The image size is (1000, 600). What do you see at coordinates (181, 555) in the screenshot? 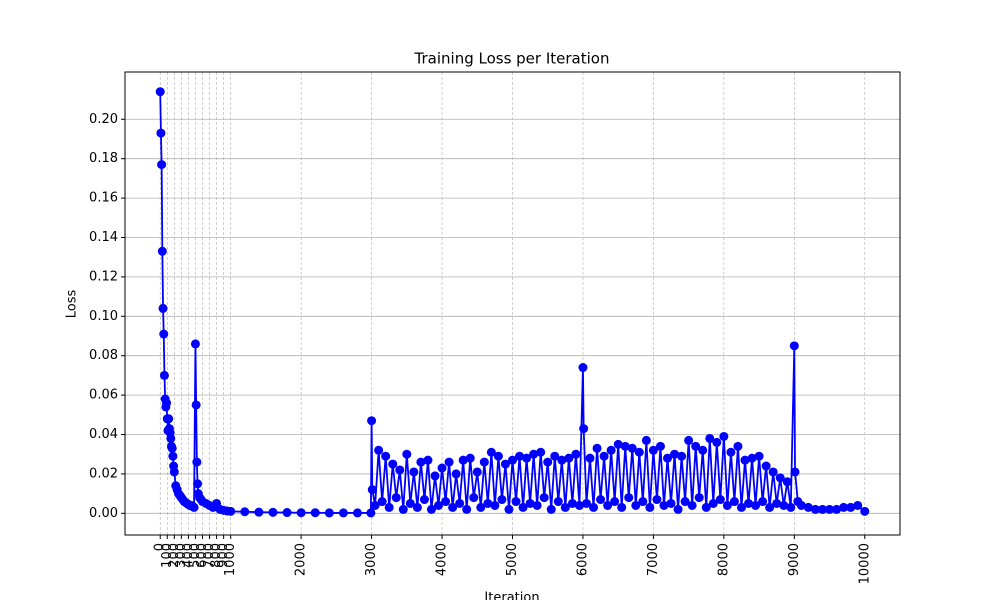
I see `x-tick-label: 300` at bounding box center [181, 555].